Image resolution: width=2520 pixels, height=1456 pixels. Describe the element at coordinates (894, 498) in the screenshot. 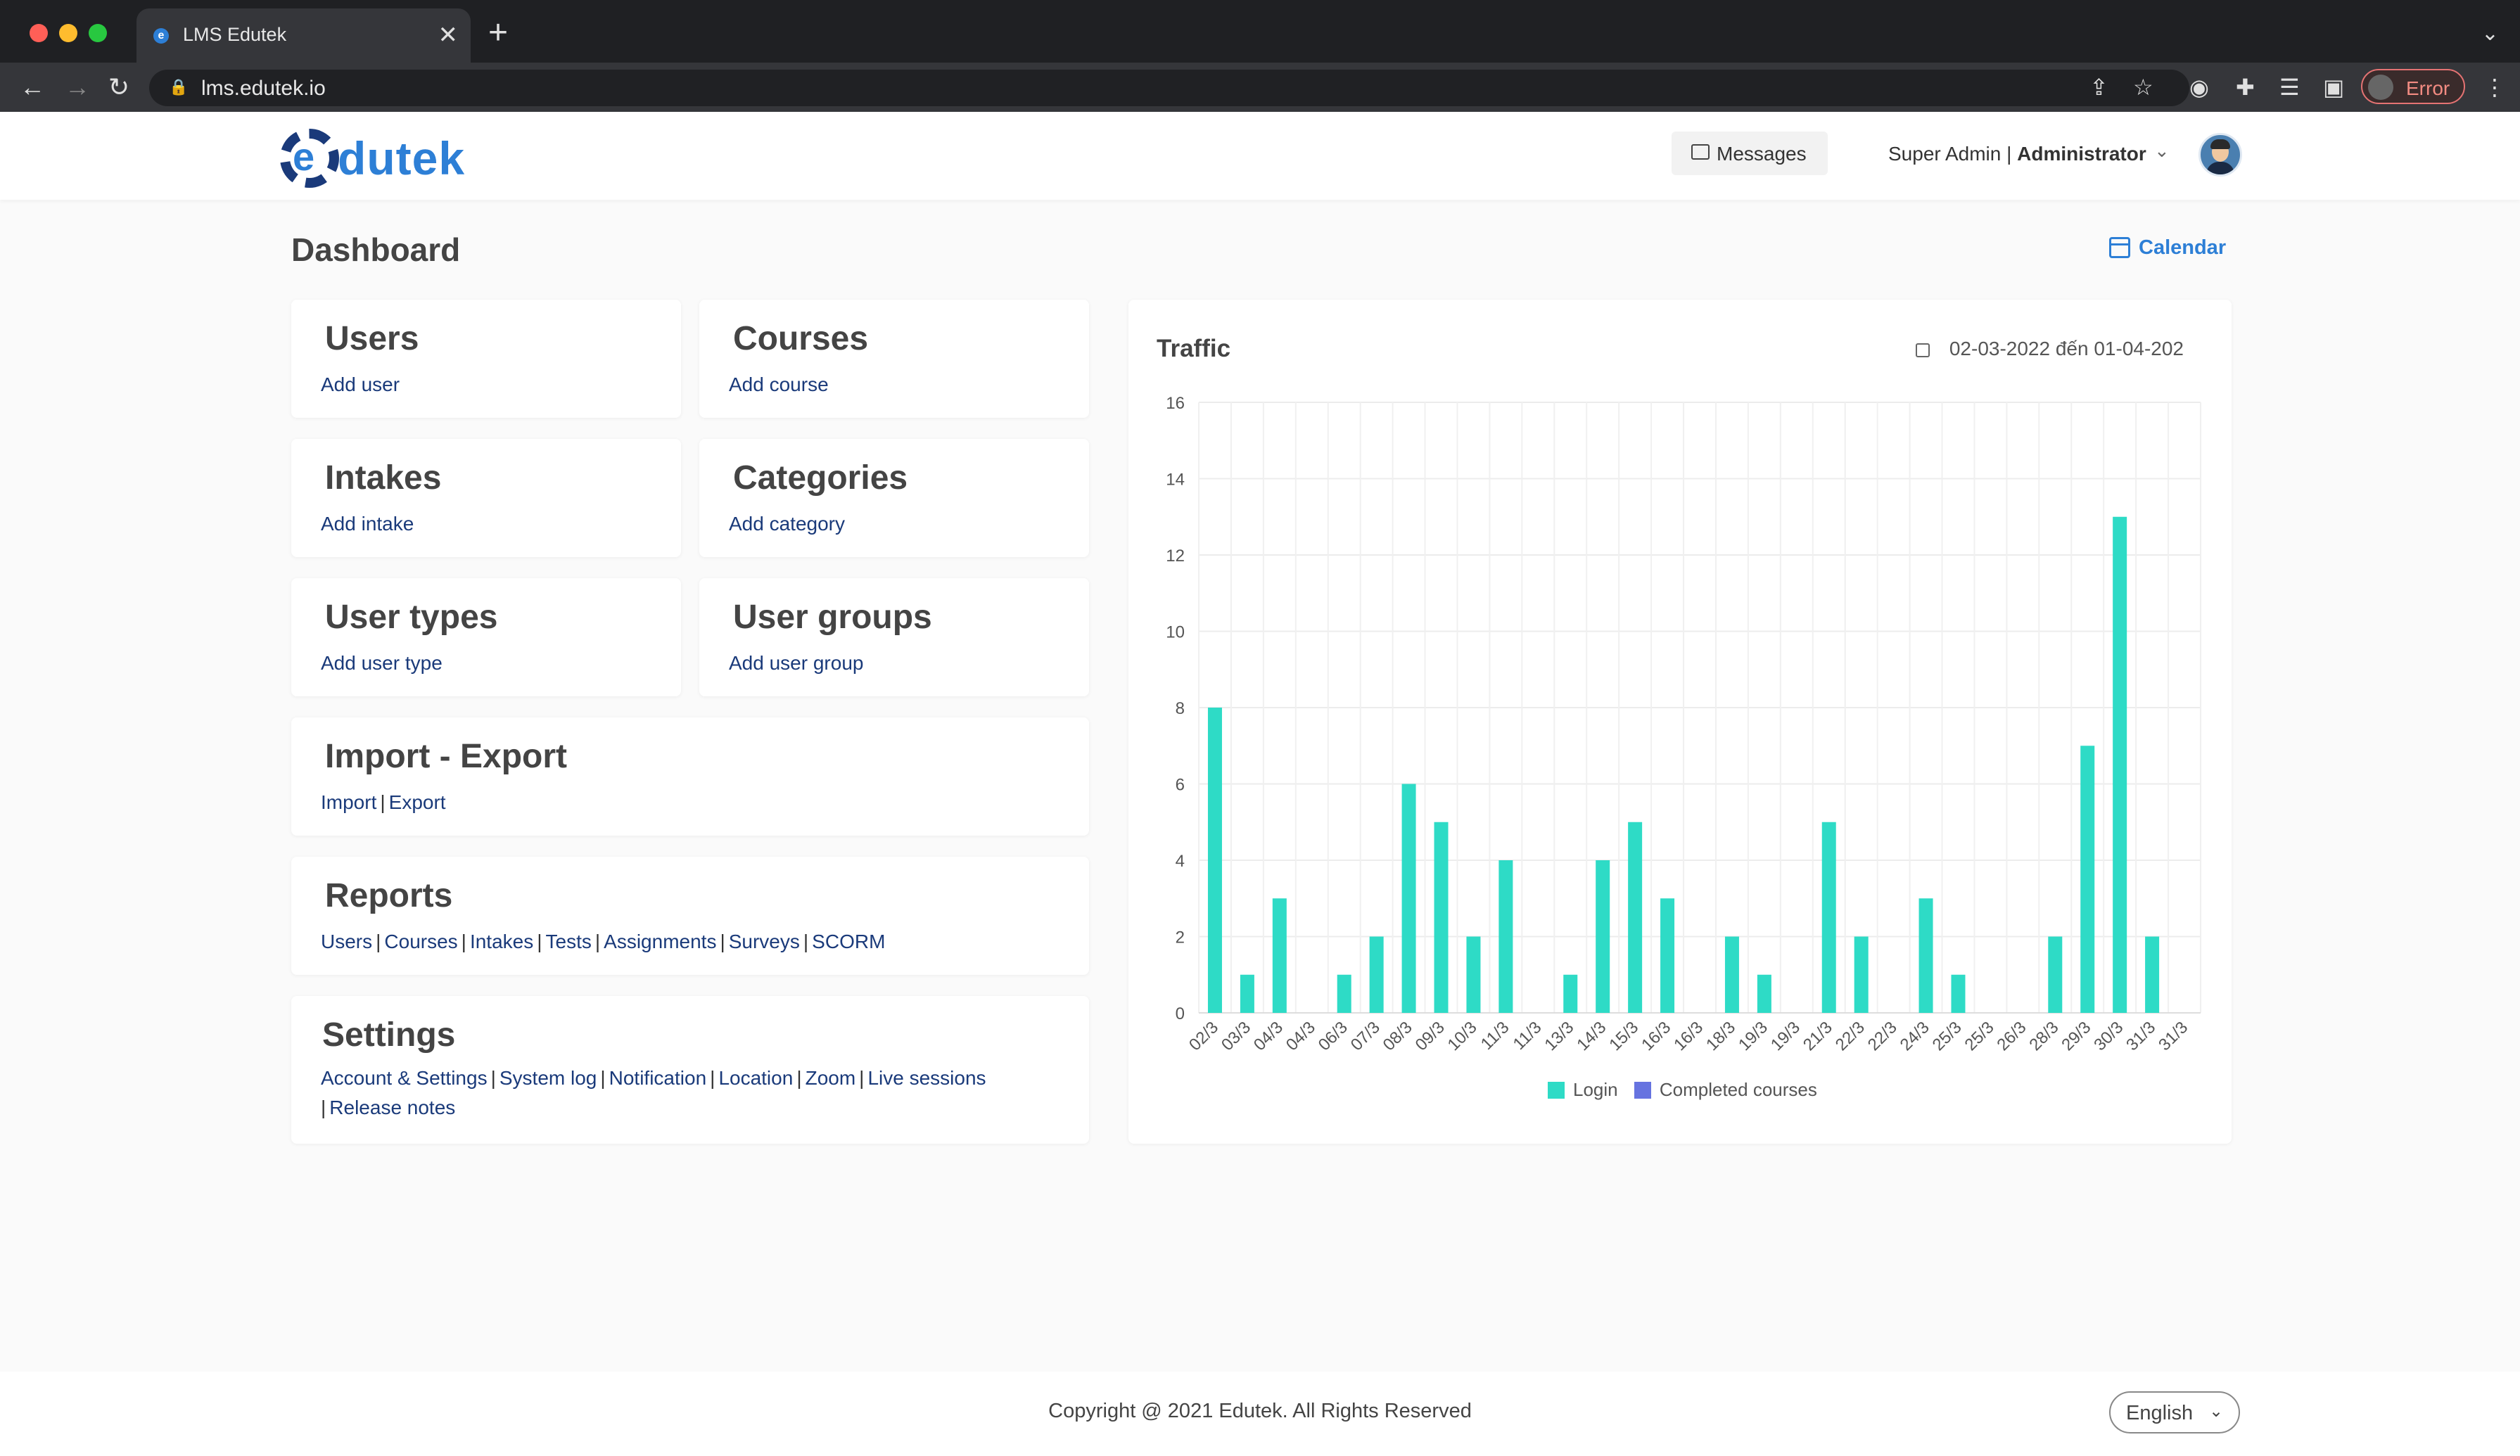

I see `categories-card: Categories Add category` at that location.